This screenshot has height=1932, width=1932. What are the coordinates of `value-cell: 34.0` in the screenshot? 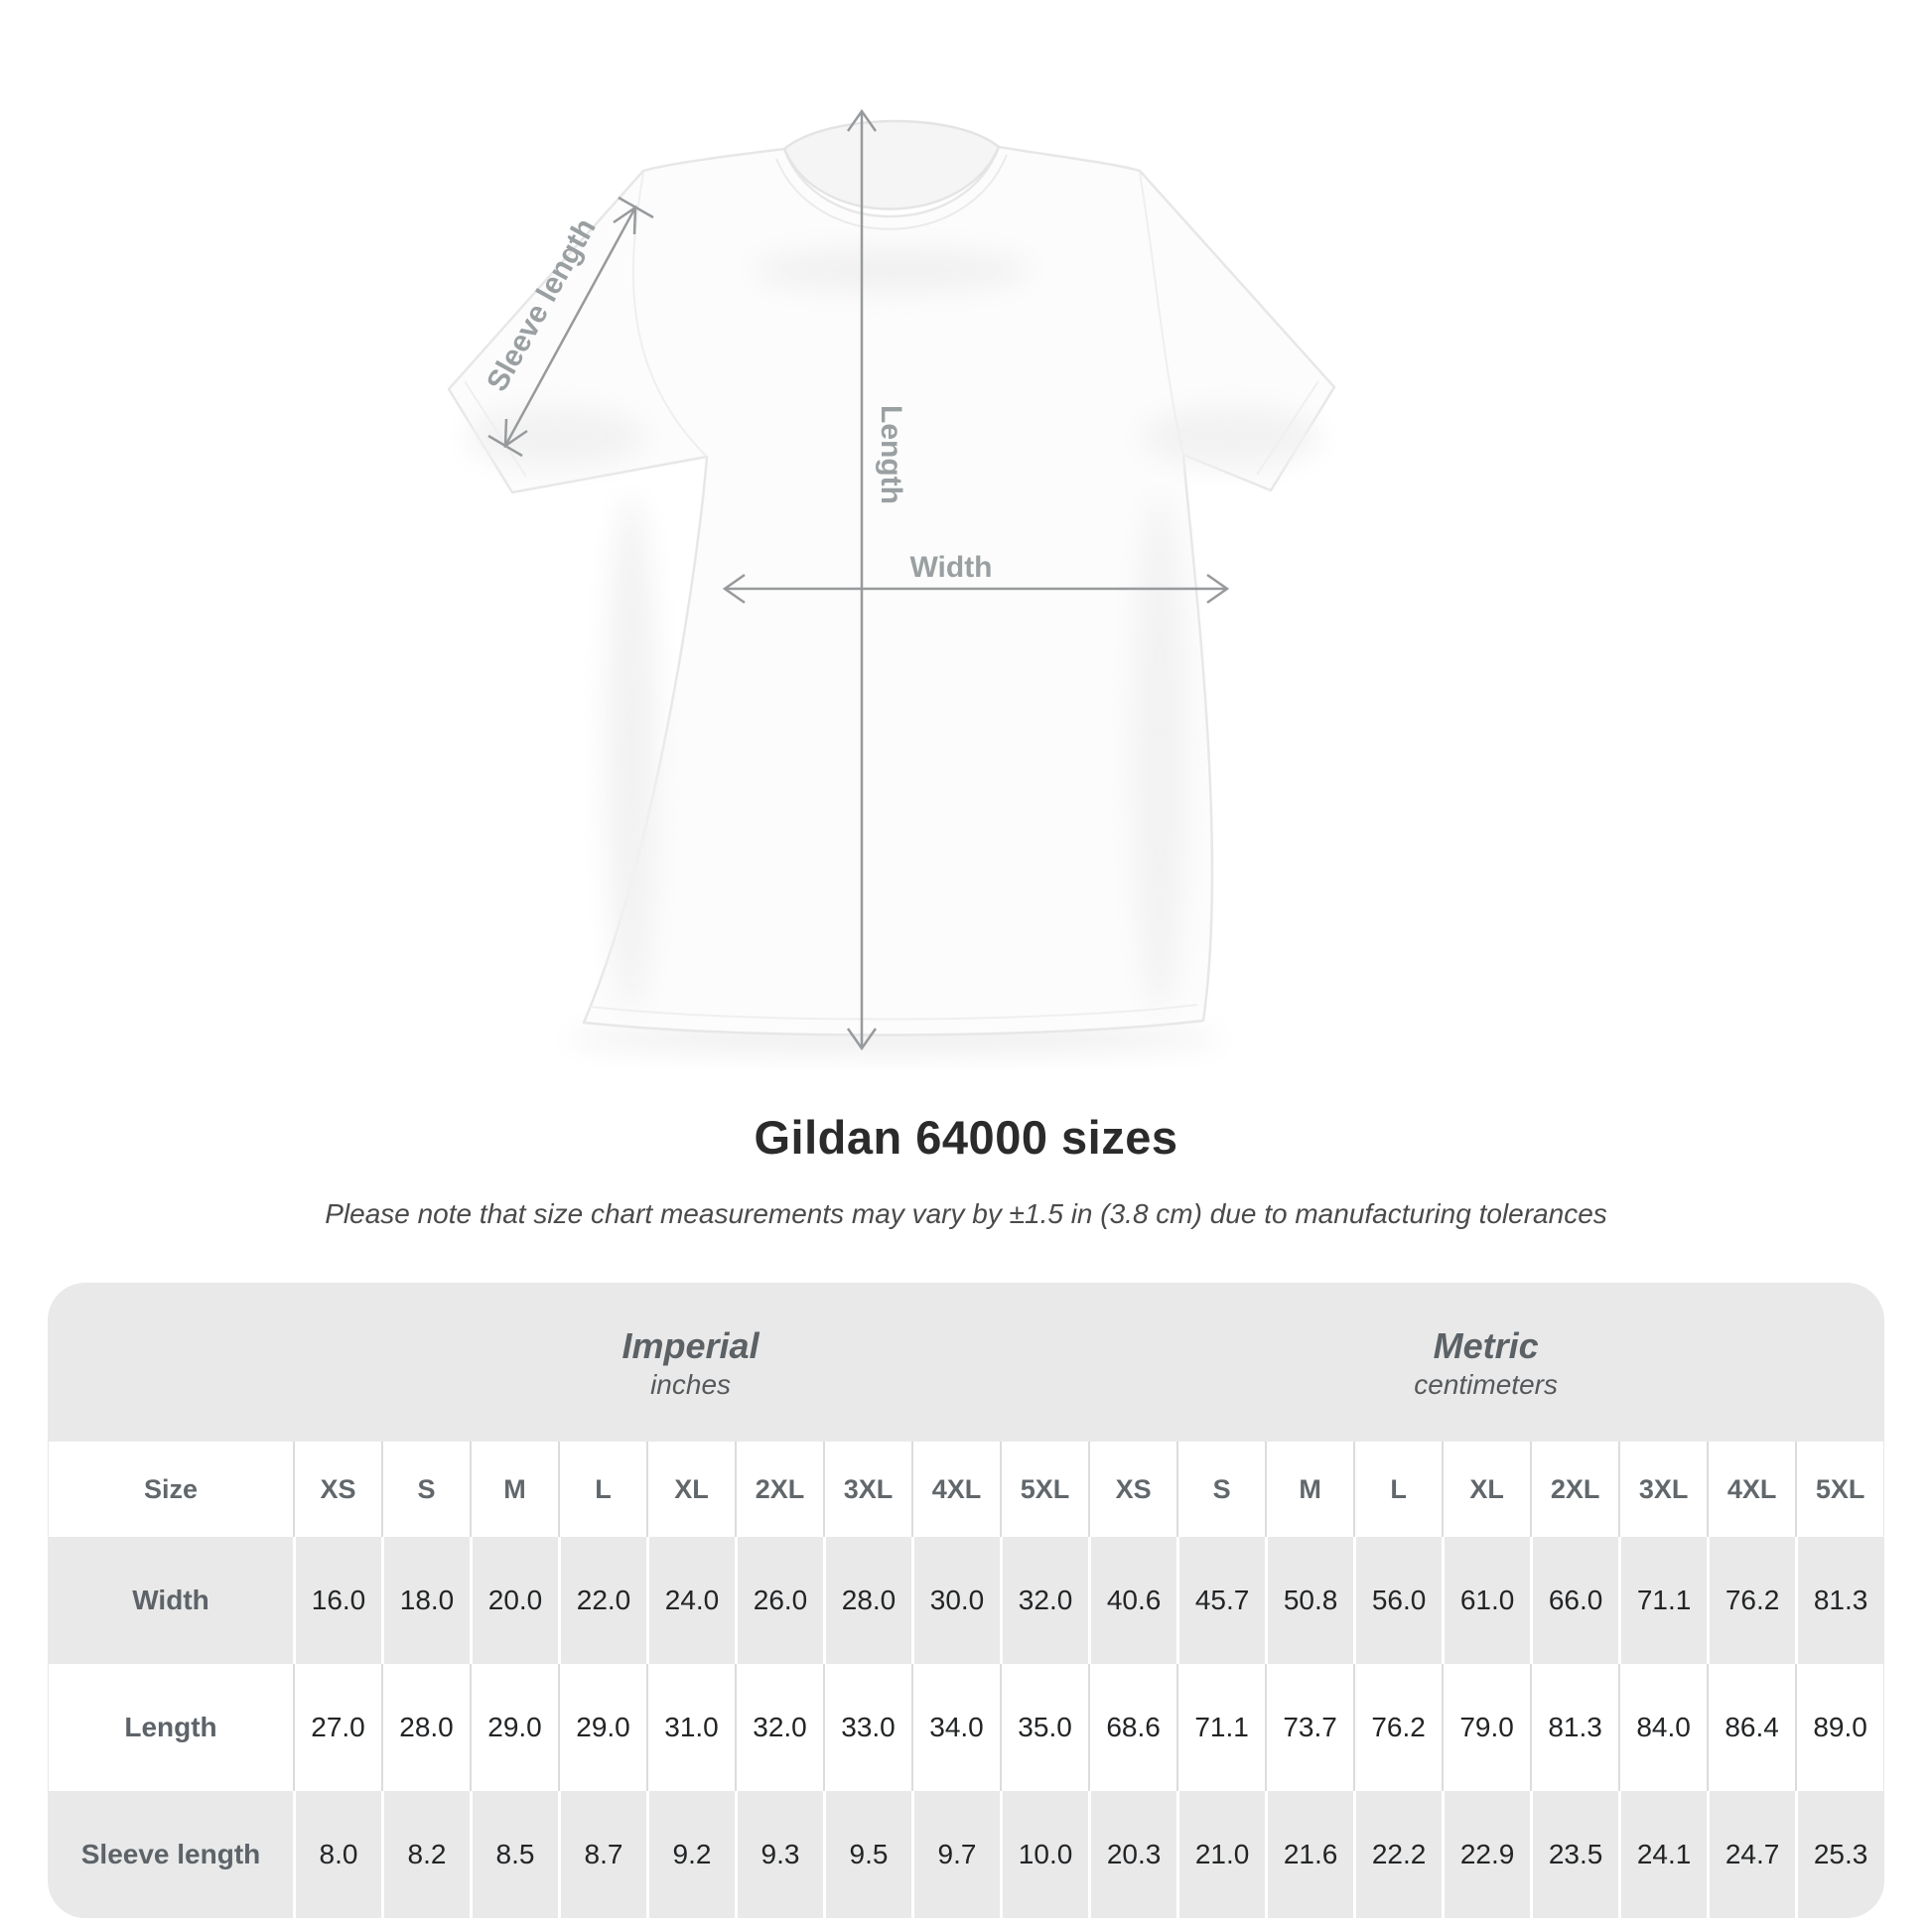 It's located at (955, 1727).